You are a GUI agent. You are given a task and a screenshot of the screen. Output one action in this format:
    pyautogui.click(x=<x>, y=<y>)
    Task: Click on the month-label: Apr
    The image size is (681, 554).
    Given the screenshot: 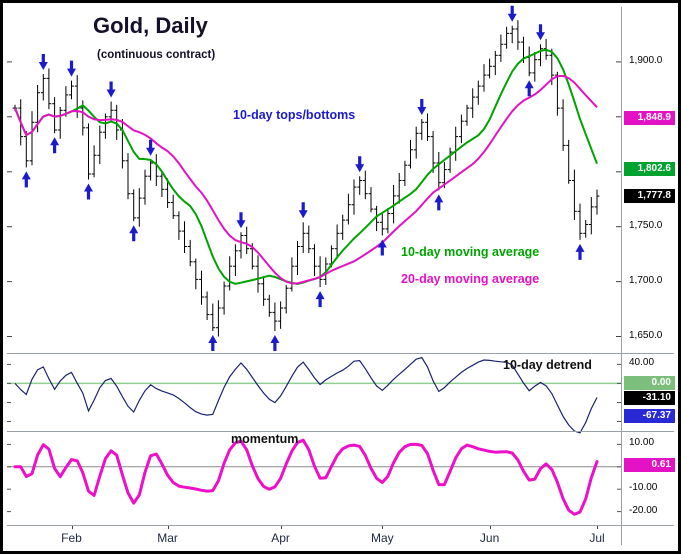 What is the action you would take?
    pyautogui.click(x=280, y=538)
    